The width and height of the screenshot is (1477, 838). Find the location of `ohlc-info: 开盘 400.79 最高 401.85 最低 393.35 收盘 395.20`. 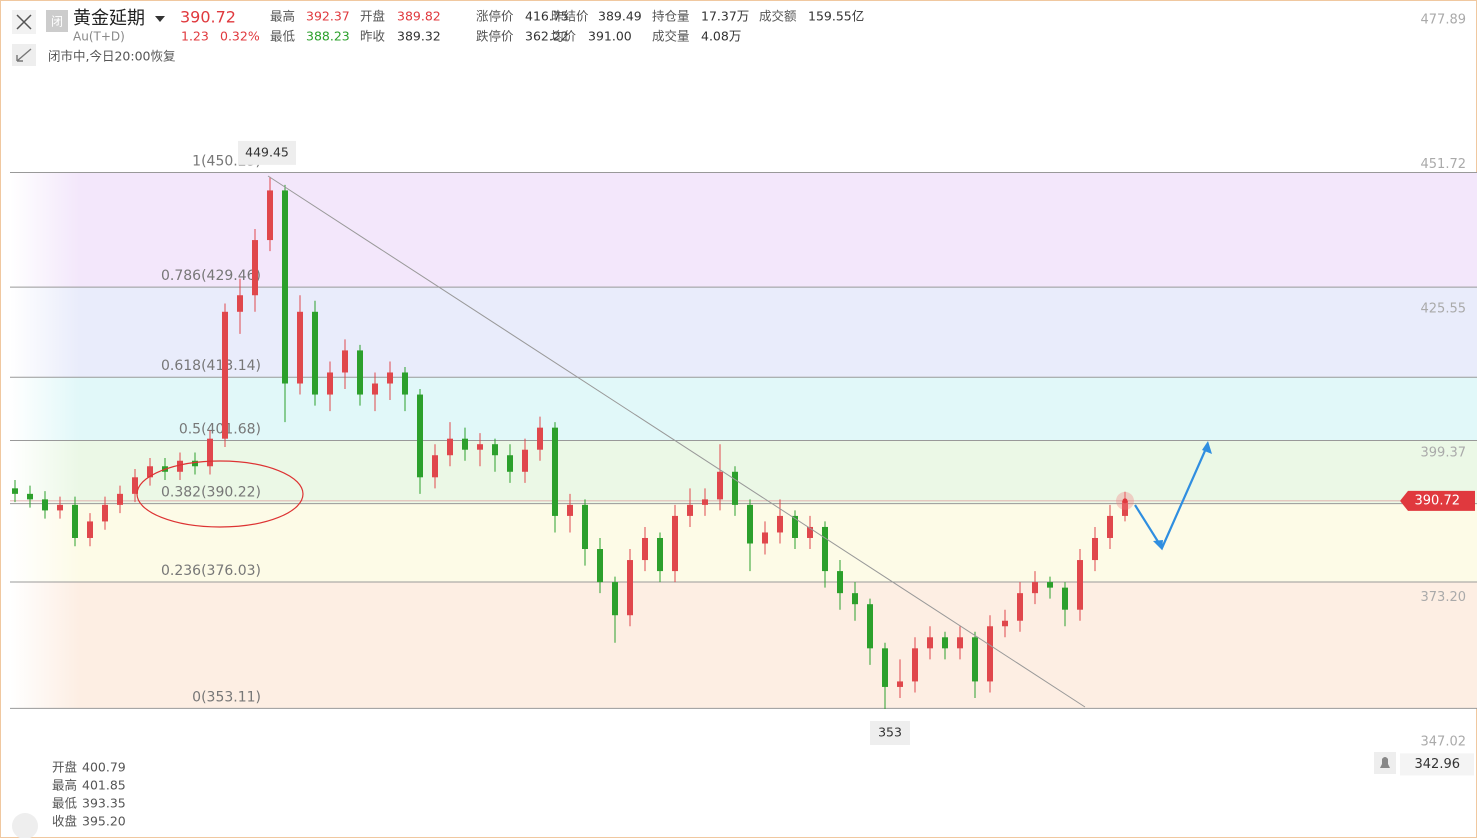

ohlc-info: 开盘 400.79 最高 401.85 最低 393.35 收盘 395.20 is located at coordinates (89, 794).